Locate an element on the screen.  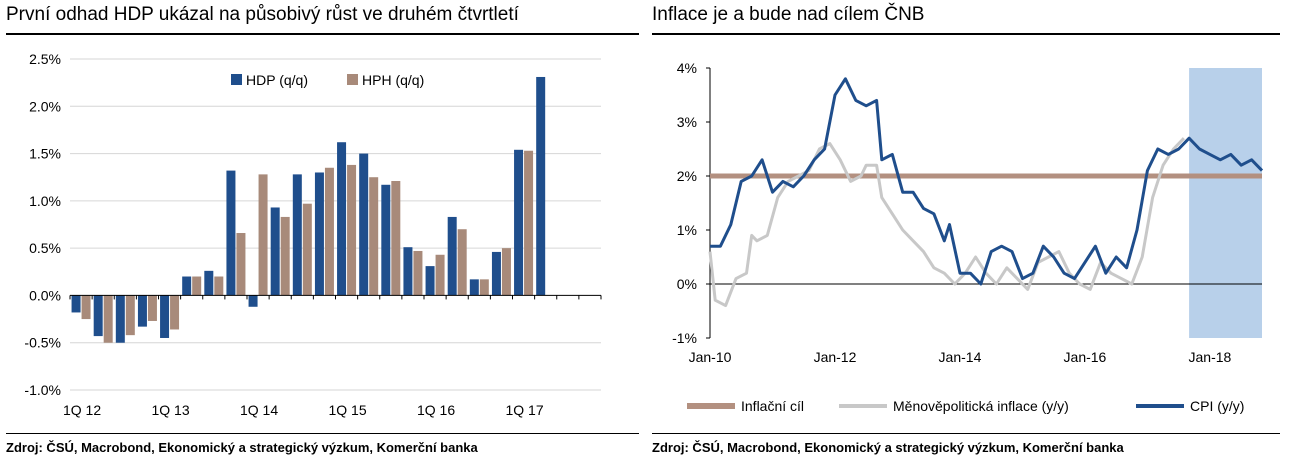
y-tick-label: 0% is located at coordinates (687, 284).